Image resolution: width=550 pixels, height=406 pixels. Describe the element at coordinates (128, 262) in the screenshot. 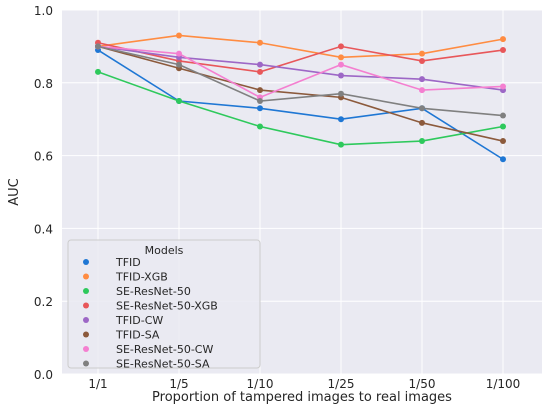

I see `legend-label: TFID` at that location.